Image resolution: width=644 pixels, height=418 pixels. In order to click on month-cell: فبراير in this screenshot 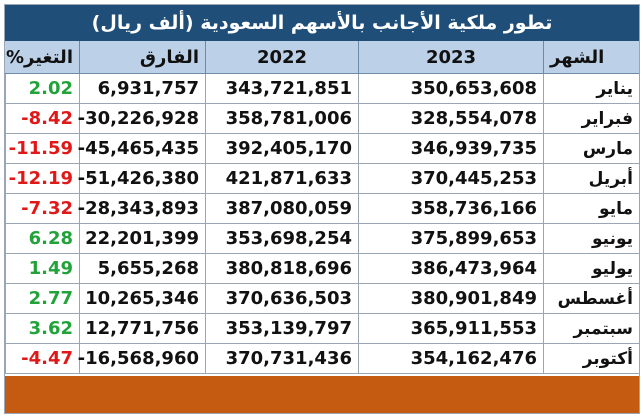, I will do `click(591, 119)`.